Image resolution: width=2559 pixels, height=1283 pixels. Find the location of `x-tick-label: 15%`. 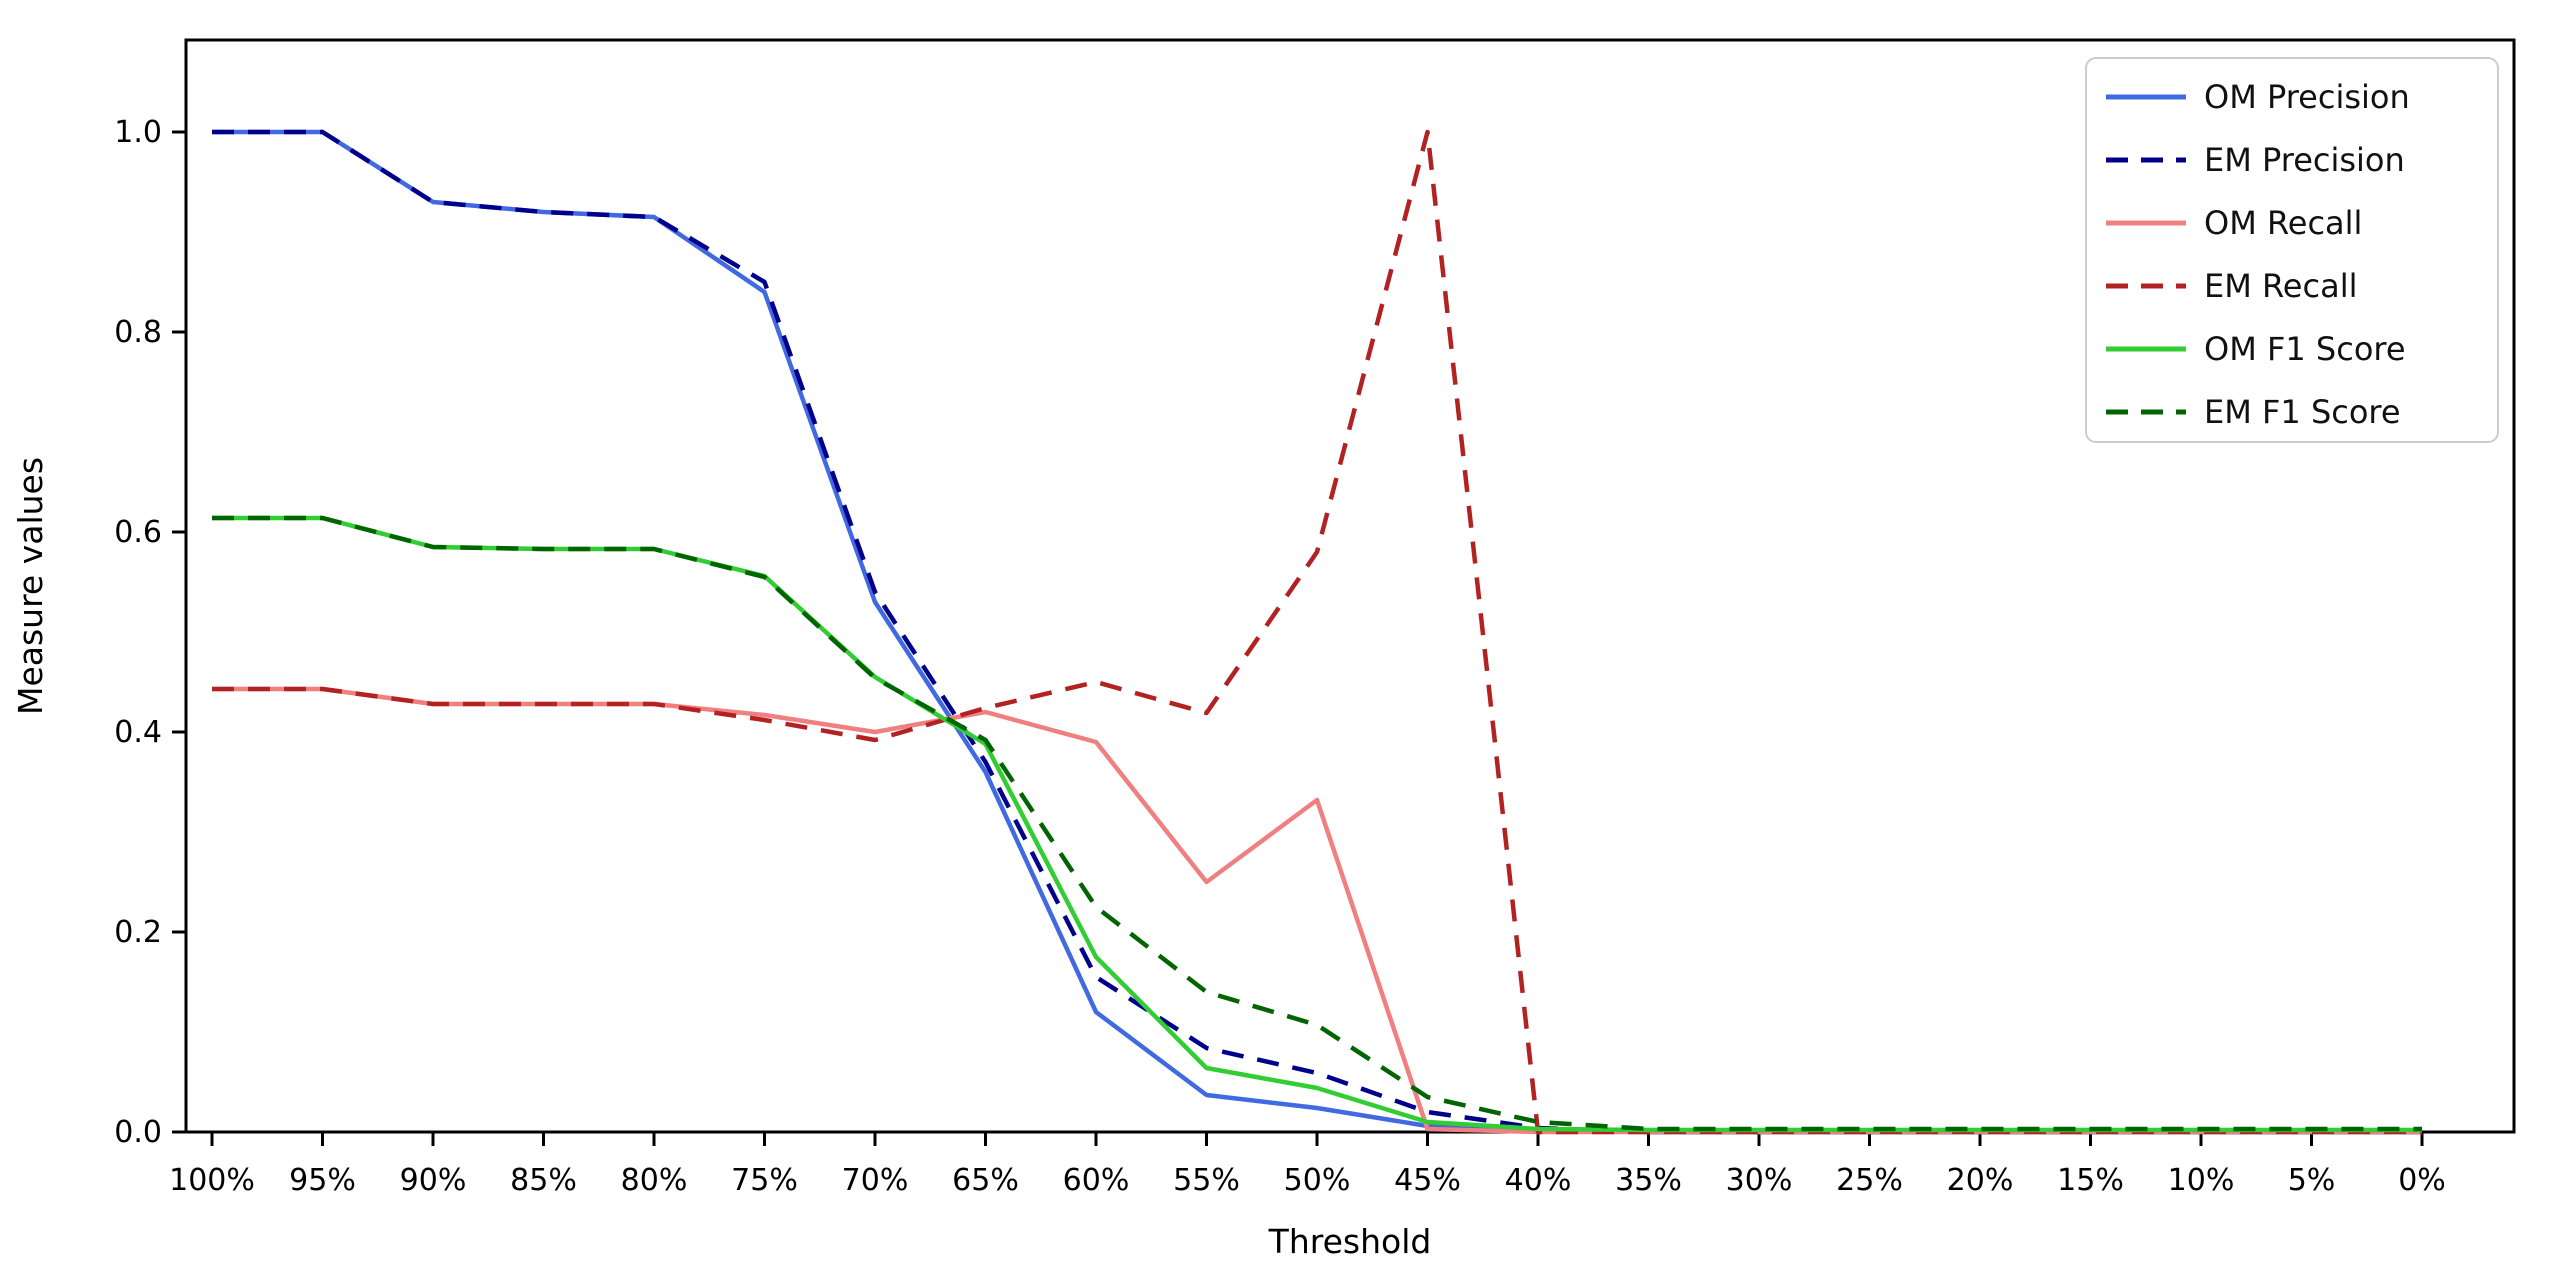

x-tick-label: 15% is located at coordinates (2090, 1180).